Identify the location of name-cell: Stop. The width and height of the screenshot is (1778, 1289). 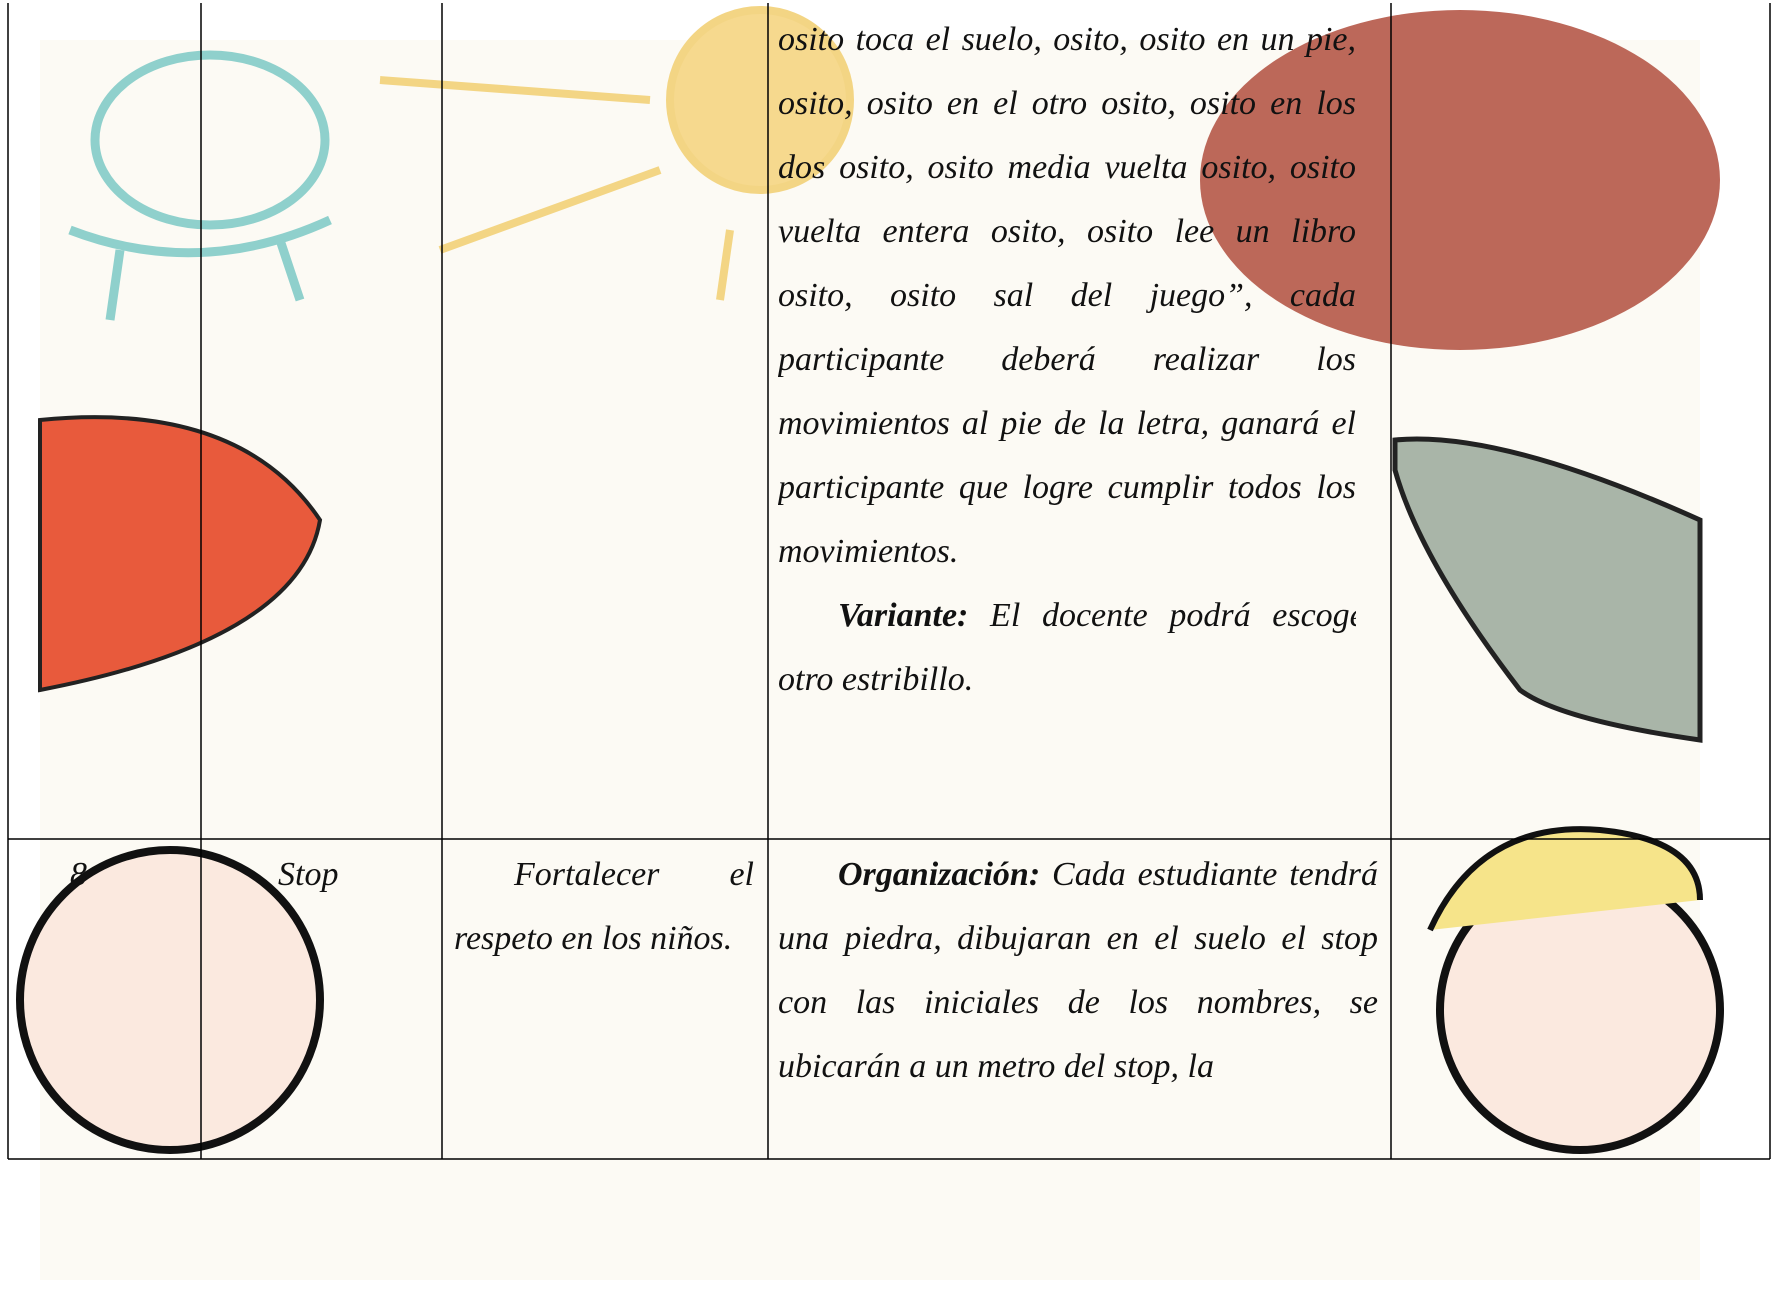
(353, 875).